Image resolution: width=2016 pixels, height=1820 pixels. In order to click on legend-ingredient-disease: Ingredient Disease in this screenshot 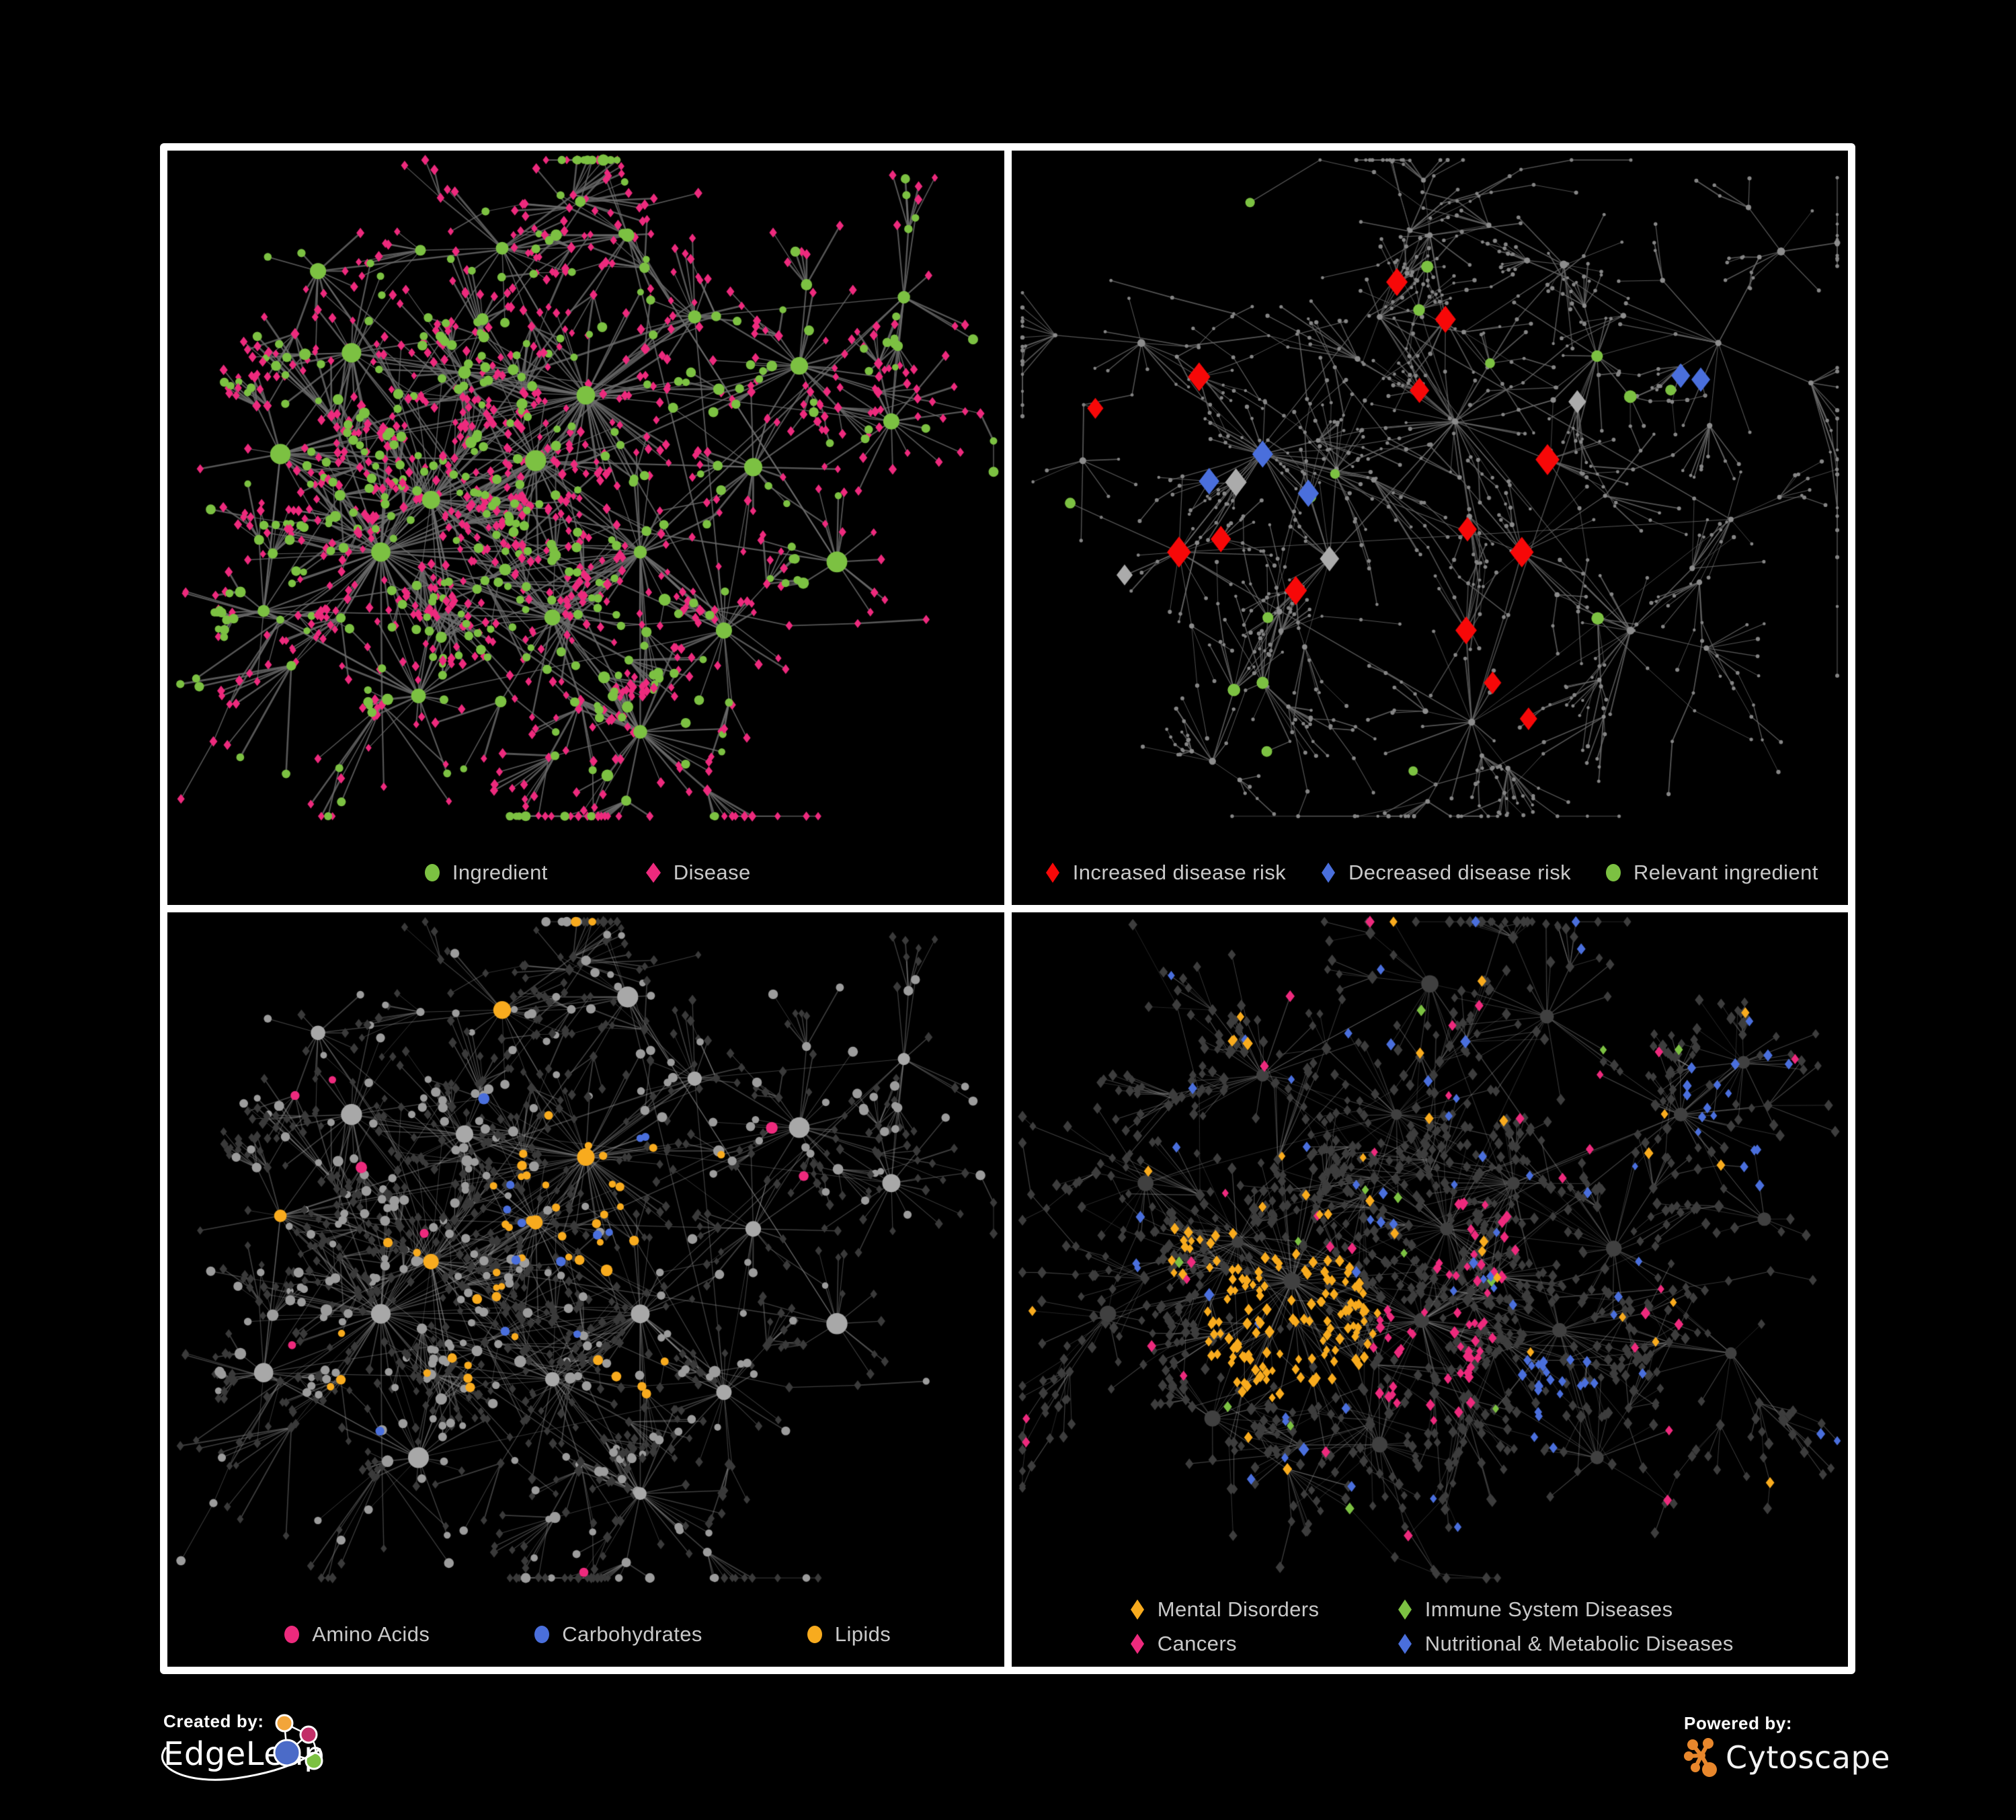, I will do `click(585, 873)`.